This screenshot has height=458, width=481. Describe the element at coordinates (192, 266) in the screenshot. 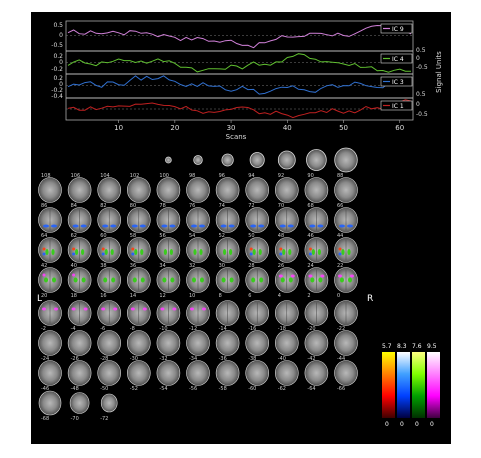

I see `slice-z-label: 32` at that location.